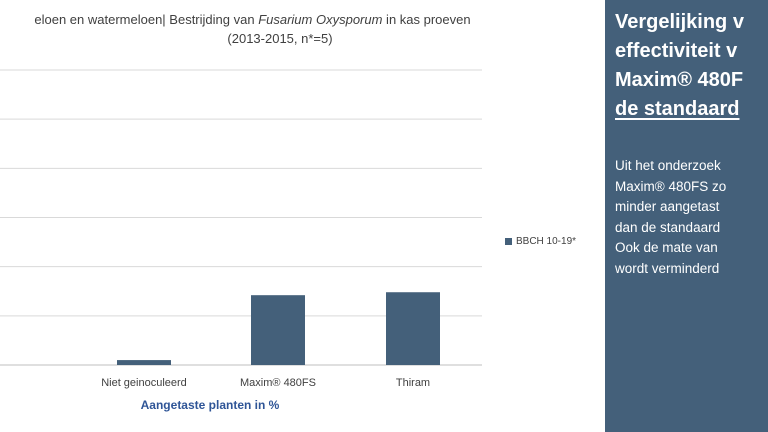 Image resolution: width=768 pixels, height=432 pixels. I want to click on x-tick-label: Maxim® 480FS, so click(278, 383).